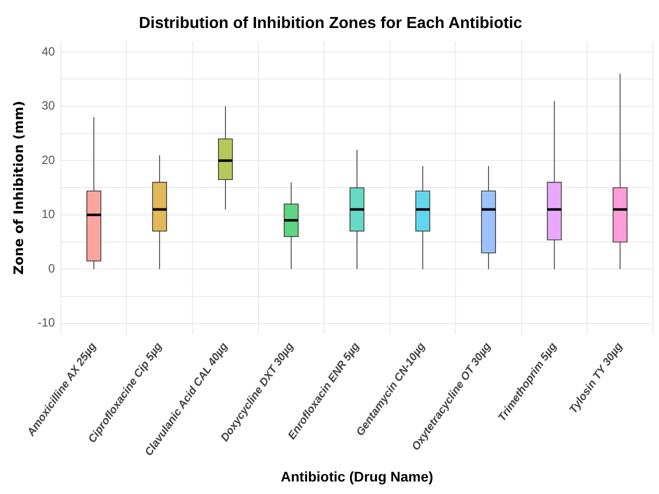 The height and width of the screenshot is (494, 659). What do you see at coordinates (330, 23) in the screenshot?
I see `chart-title: Distribution of Inhibition Zones for Each Antibiotic` at bounding box center [330, 23].